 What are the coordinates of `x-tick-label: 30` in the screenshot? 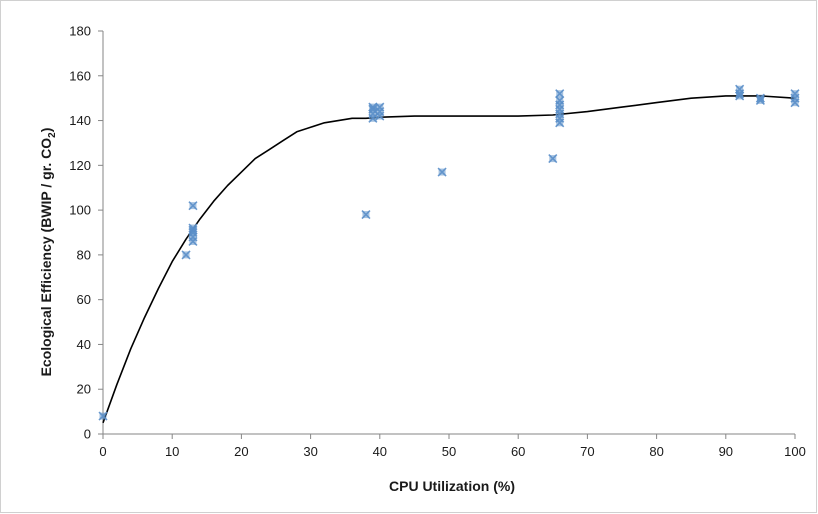 It's located at (310, 451).